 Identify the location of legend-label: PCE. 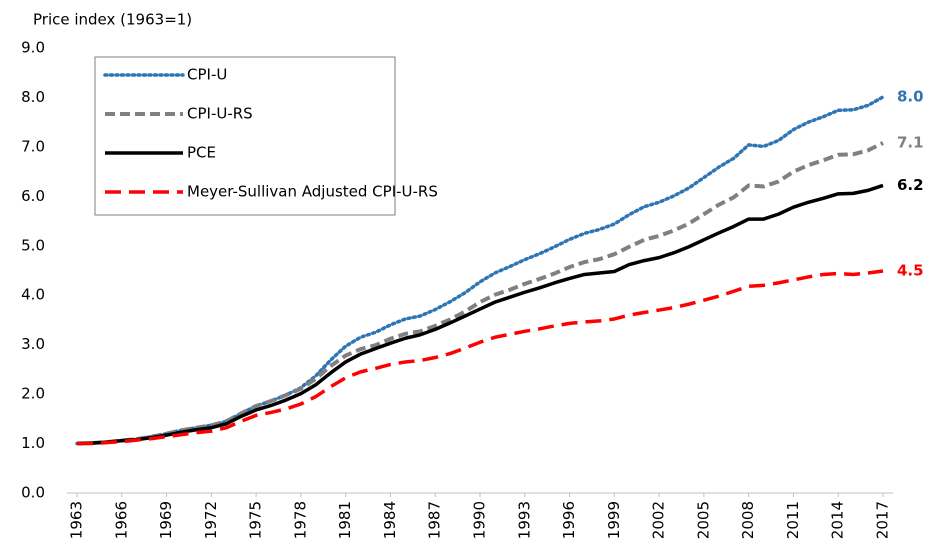
(201, 153).